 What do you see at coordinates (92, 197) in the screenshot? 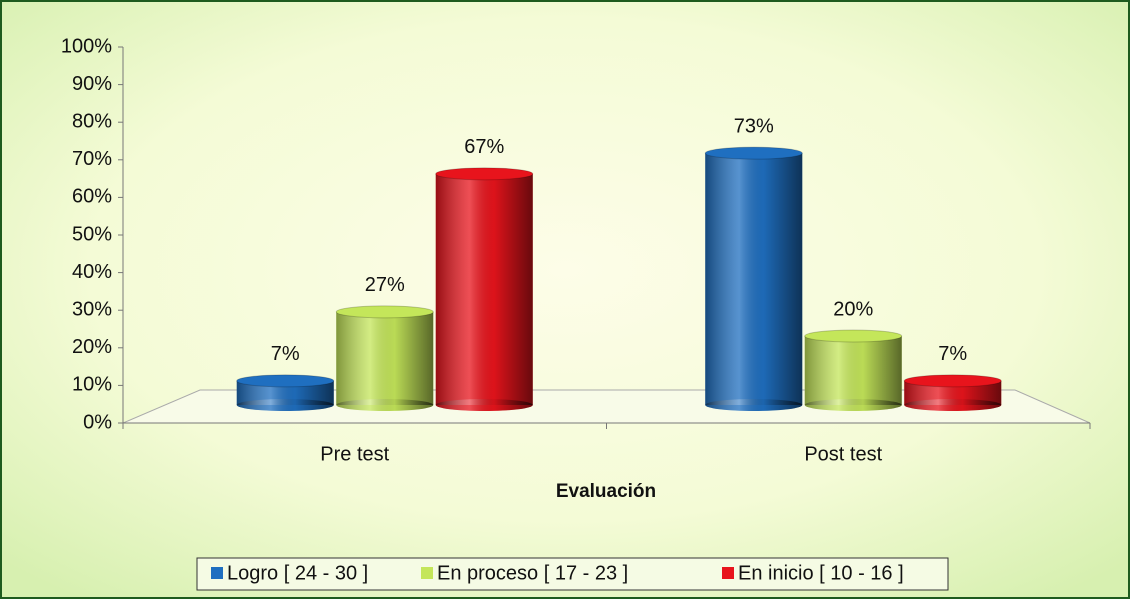
I see `y-tick-label: 60%` at bounding box center [92, 197].